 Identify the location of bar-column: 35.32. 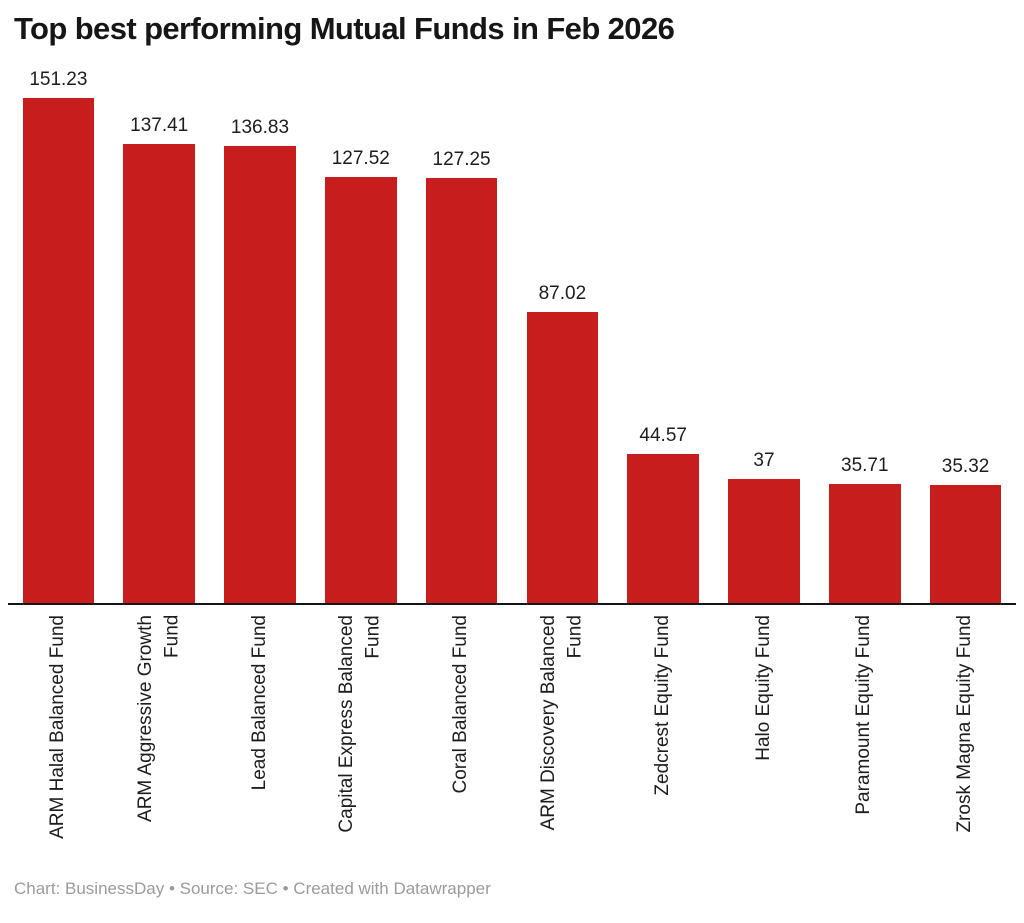
(965, 530).